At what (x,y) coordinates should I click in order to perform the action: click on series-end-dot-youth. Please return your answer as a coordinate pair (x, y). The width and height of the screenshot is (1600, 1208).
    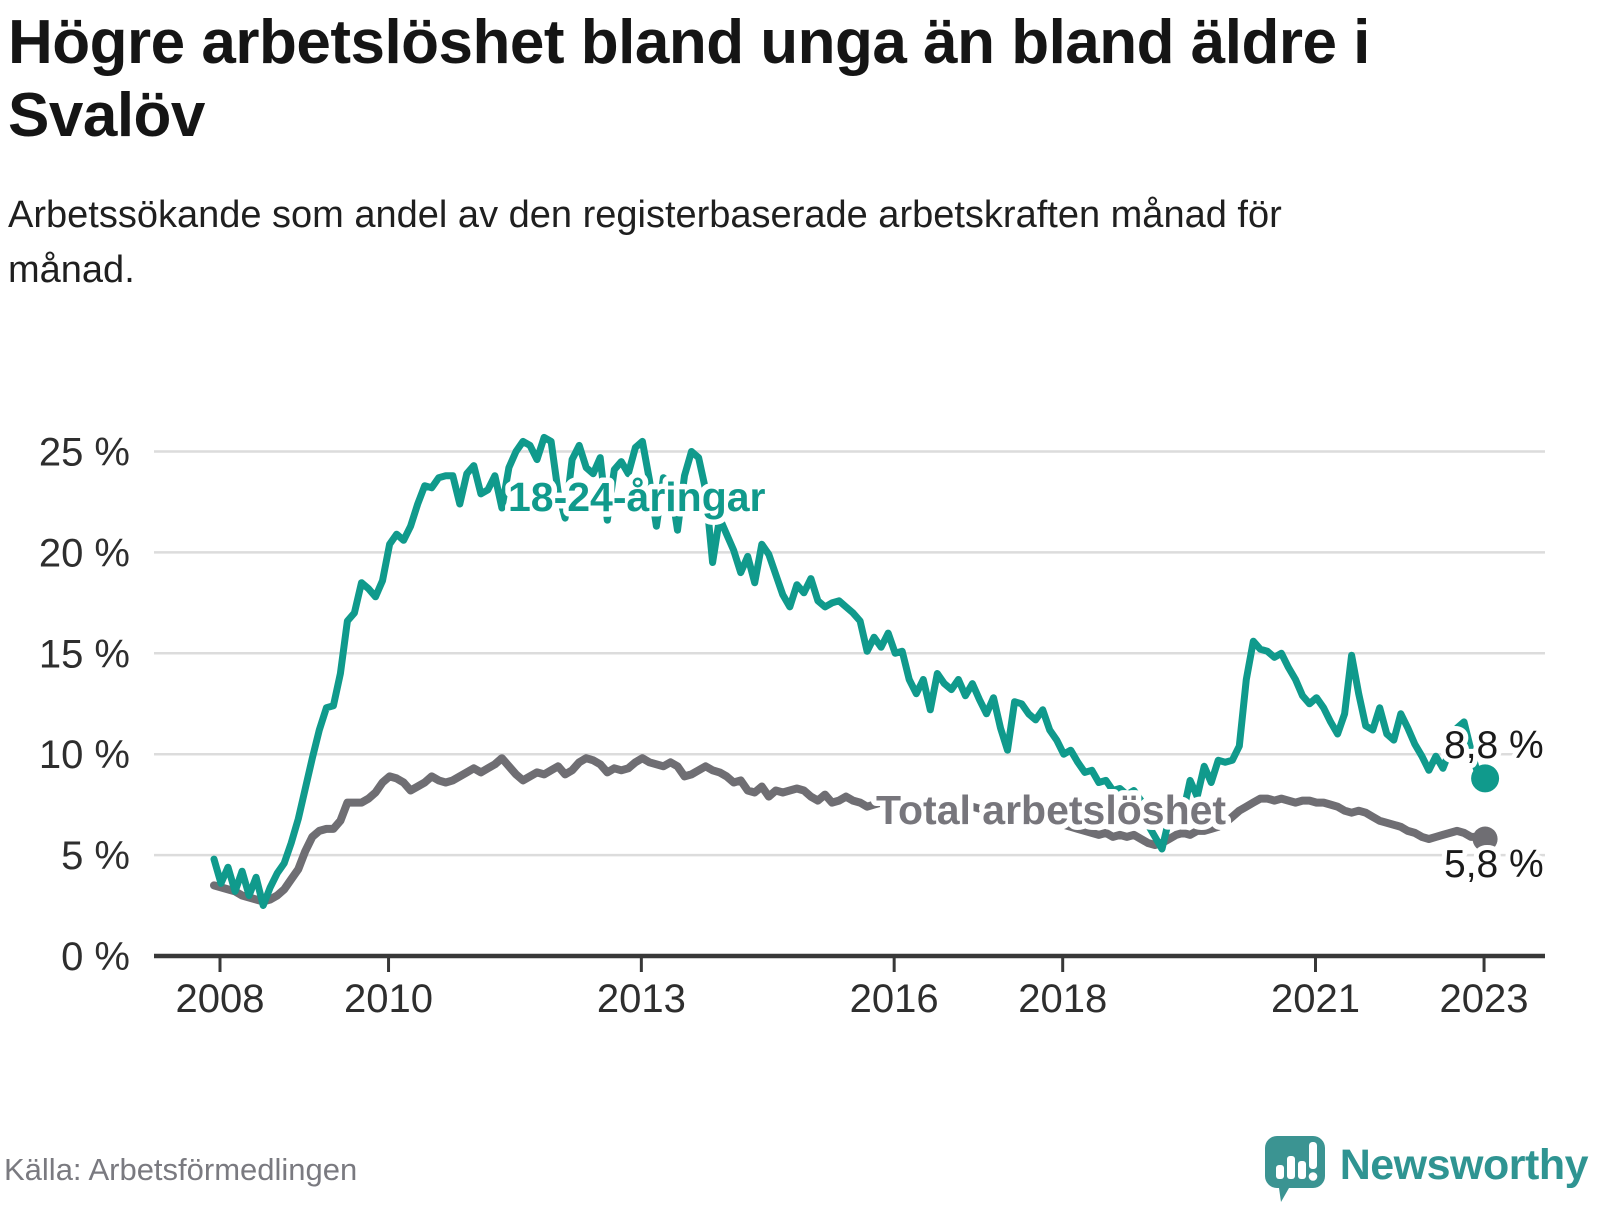
    Looking at the image, I should click on (1485, 778).